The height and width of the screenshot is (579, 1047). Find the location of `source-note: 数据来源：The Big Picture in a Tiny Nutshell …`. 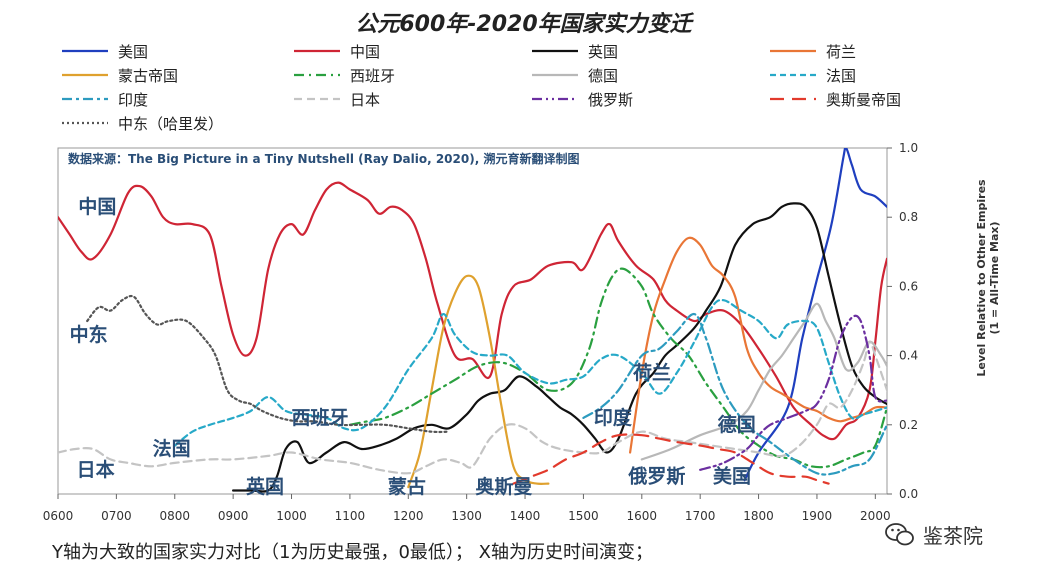

source-note: 数据来源：The Big Picture in a Tiny Nutshell … is located at coordinates (324, 159).